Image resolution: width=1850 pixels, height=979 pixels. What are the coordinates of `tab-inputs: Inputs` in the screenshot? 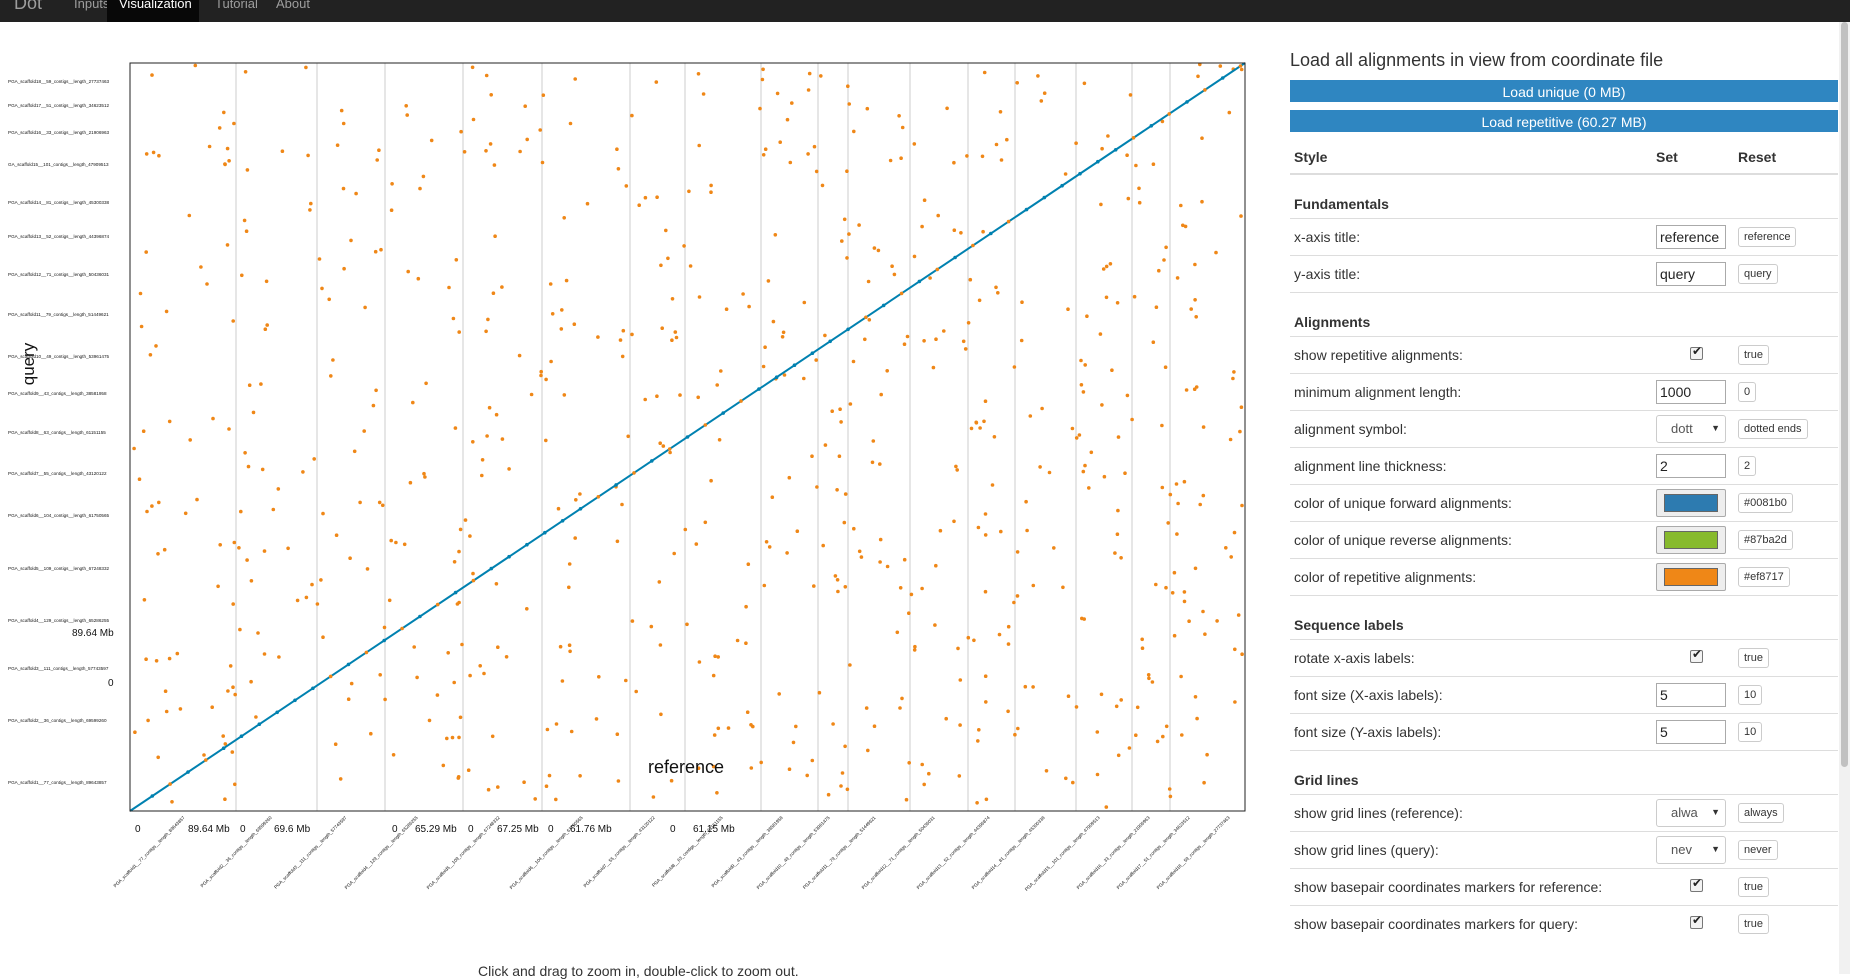 It's located at (92, 5).